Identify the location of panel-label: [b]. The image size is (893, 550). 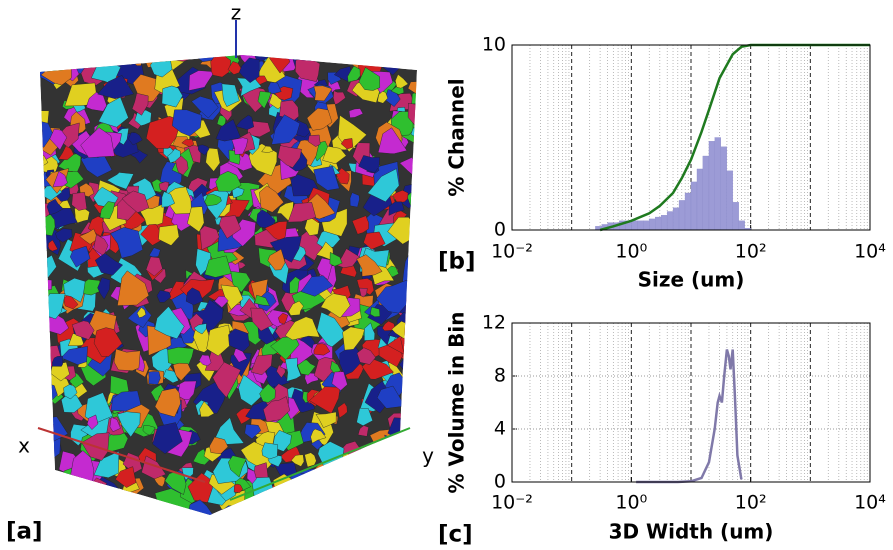
(457, 262).